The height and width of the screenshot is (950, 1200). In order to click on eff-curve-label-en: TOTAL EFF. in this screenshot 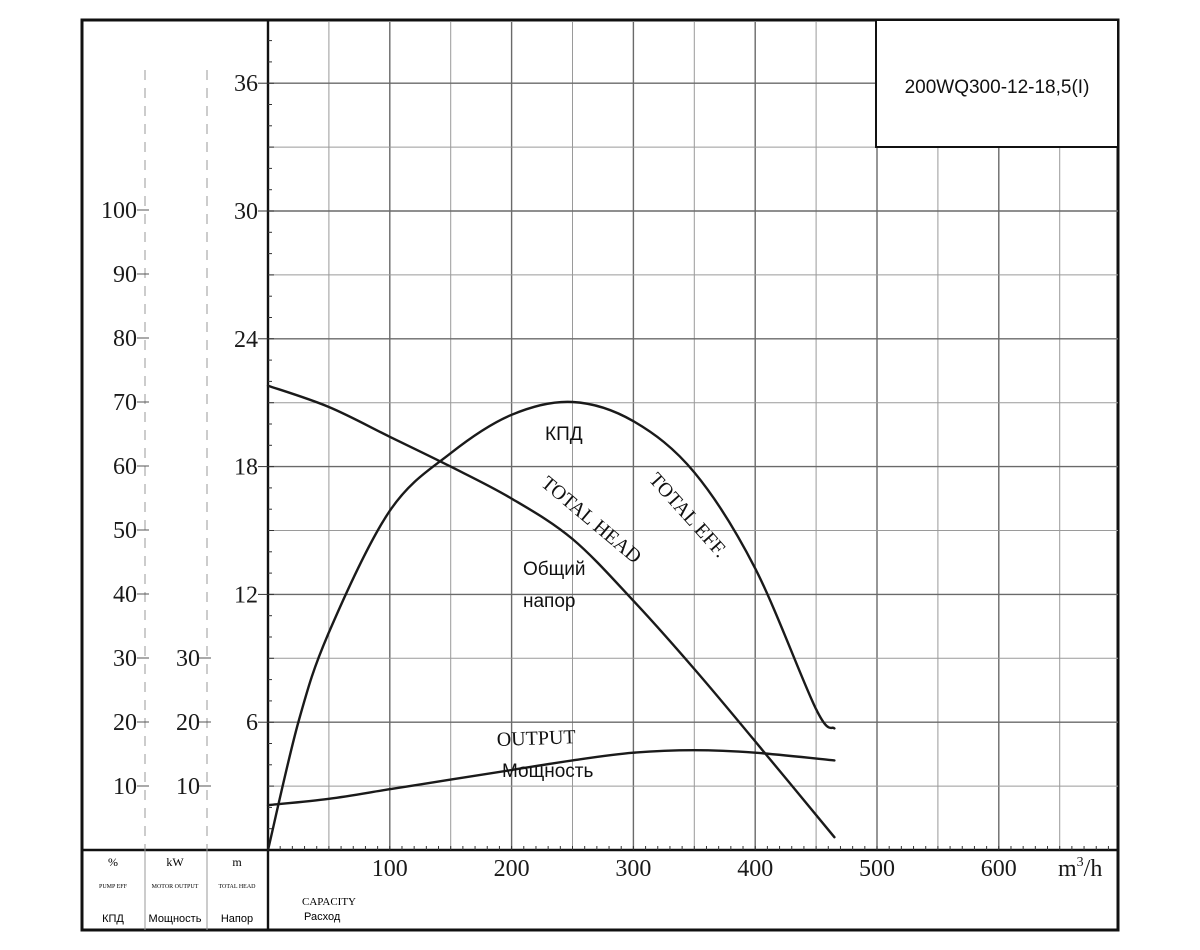, I will do `click(687, 515)`.